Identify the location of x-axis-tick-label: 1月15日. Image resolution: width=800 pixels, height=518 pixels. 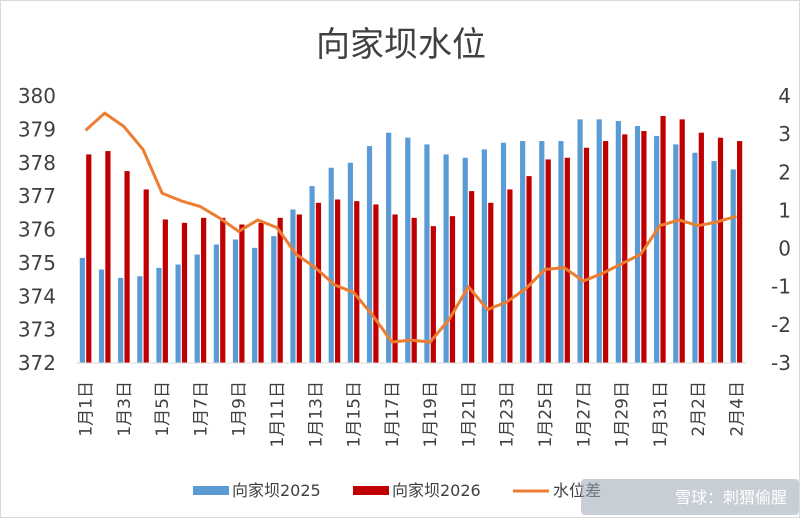
(355, 414).